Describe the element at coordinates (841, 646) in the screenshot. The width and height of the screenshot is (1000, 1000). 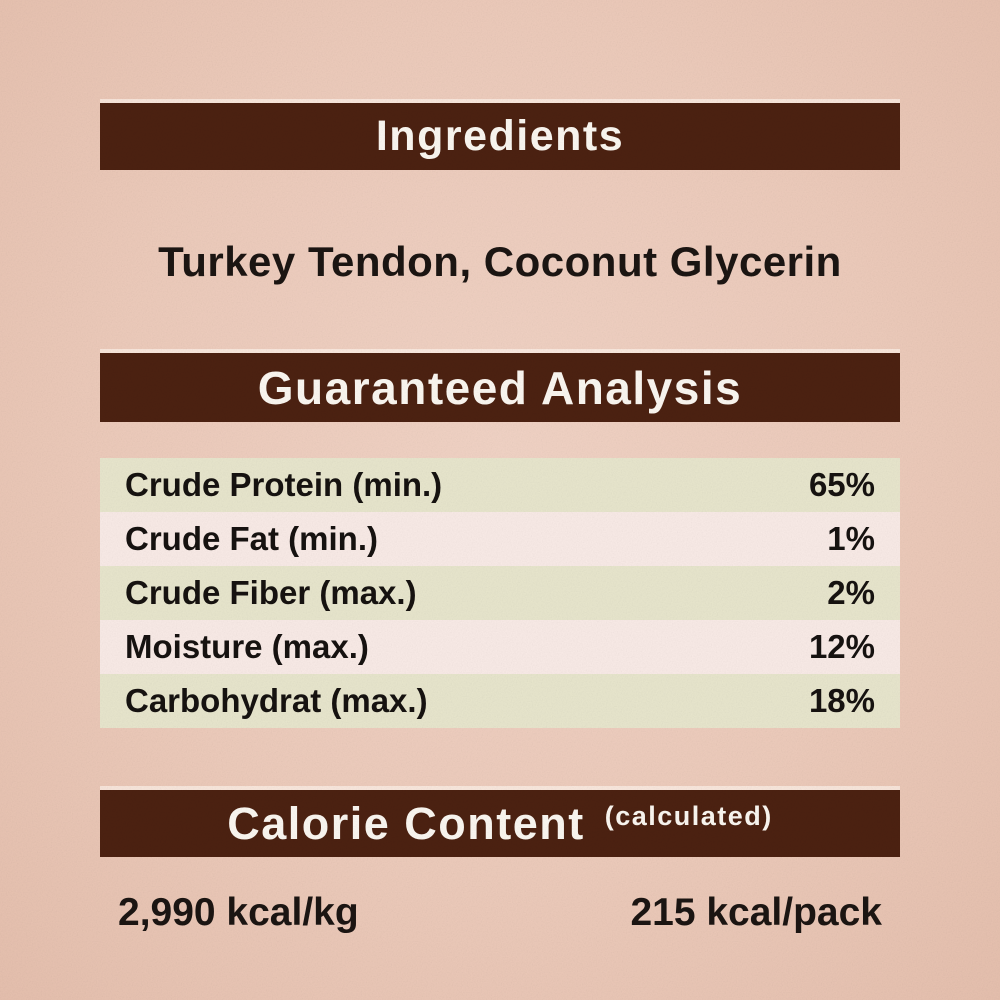
I see `nutrient-value: 12%` at that location.